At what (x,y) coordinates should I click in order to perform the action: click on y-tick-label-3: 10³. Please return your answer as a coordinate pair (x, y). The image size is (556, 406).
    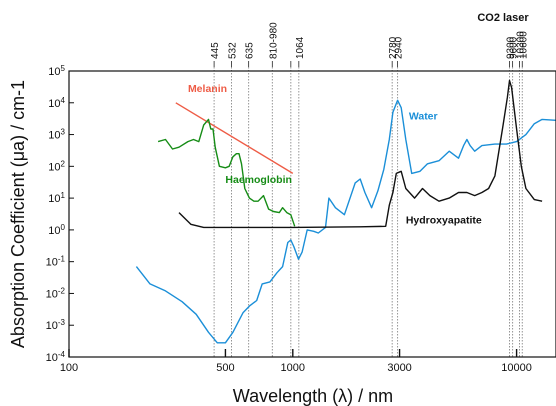
    Looking at the image, I should click on (56, 135).